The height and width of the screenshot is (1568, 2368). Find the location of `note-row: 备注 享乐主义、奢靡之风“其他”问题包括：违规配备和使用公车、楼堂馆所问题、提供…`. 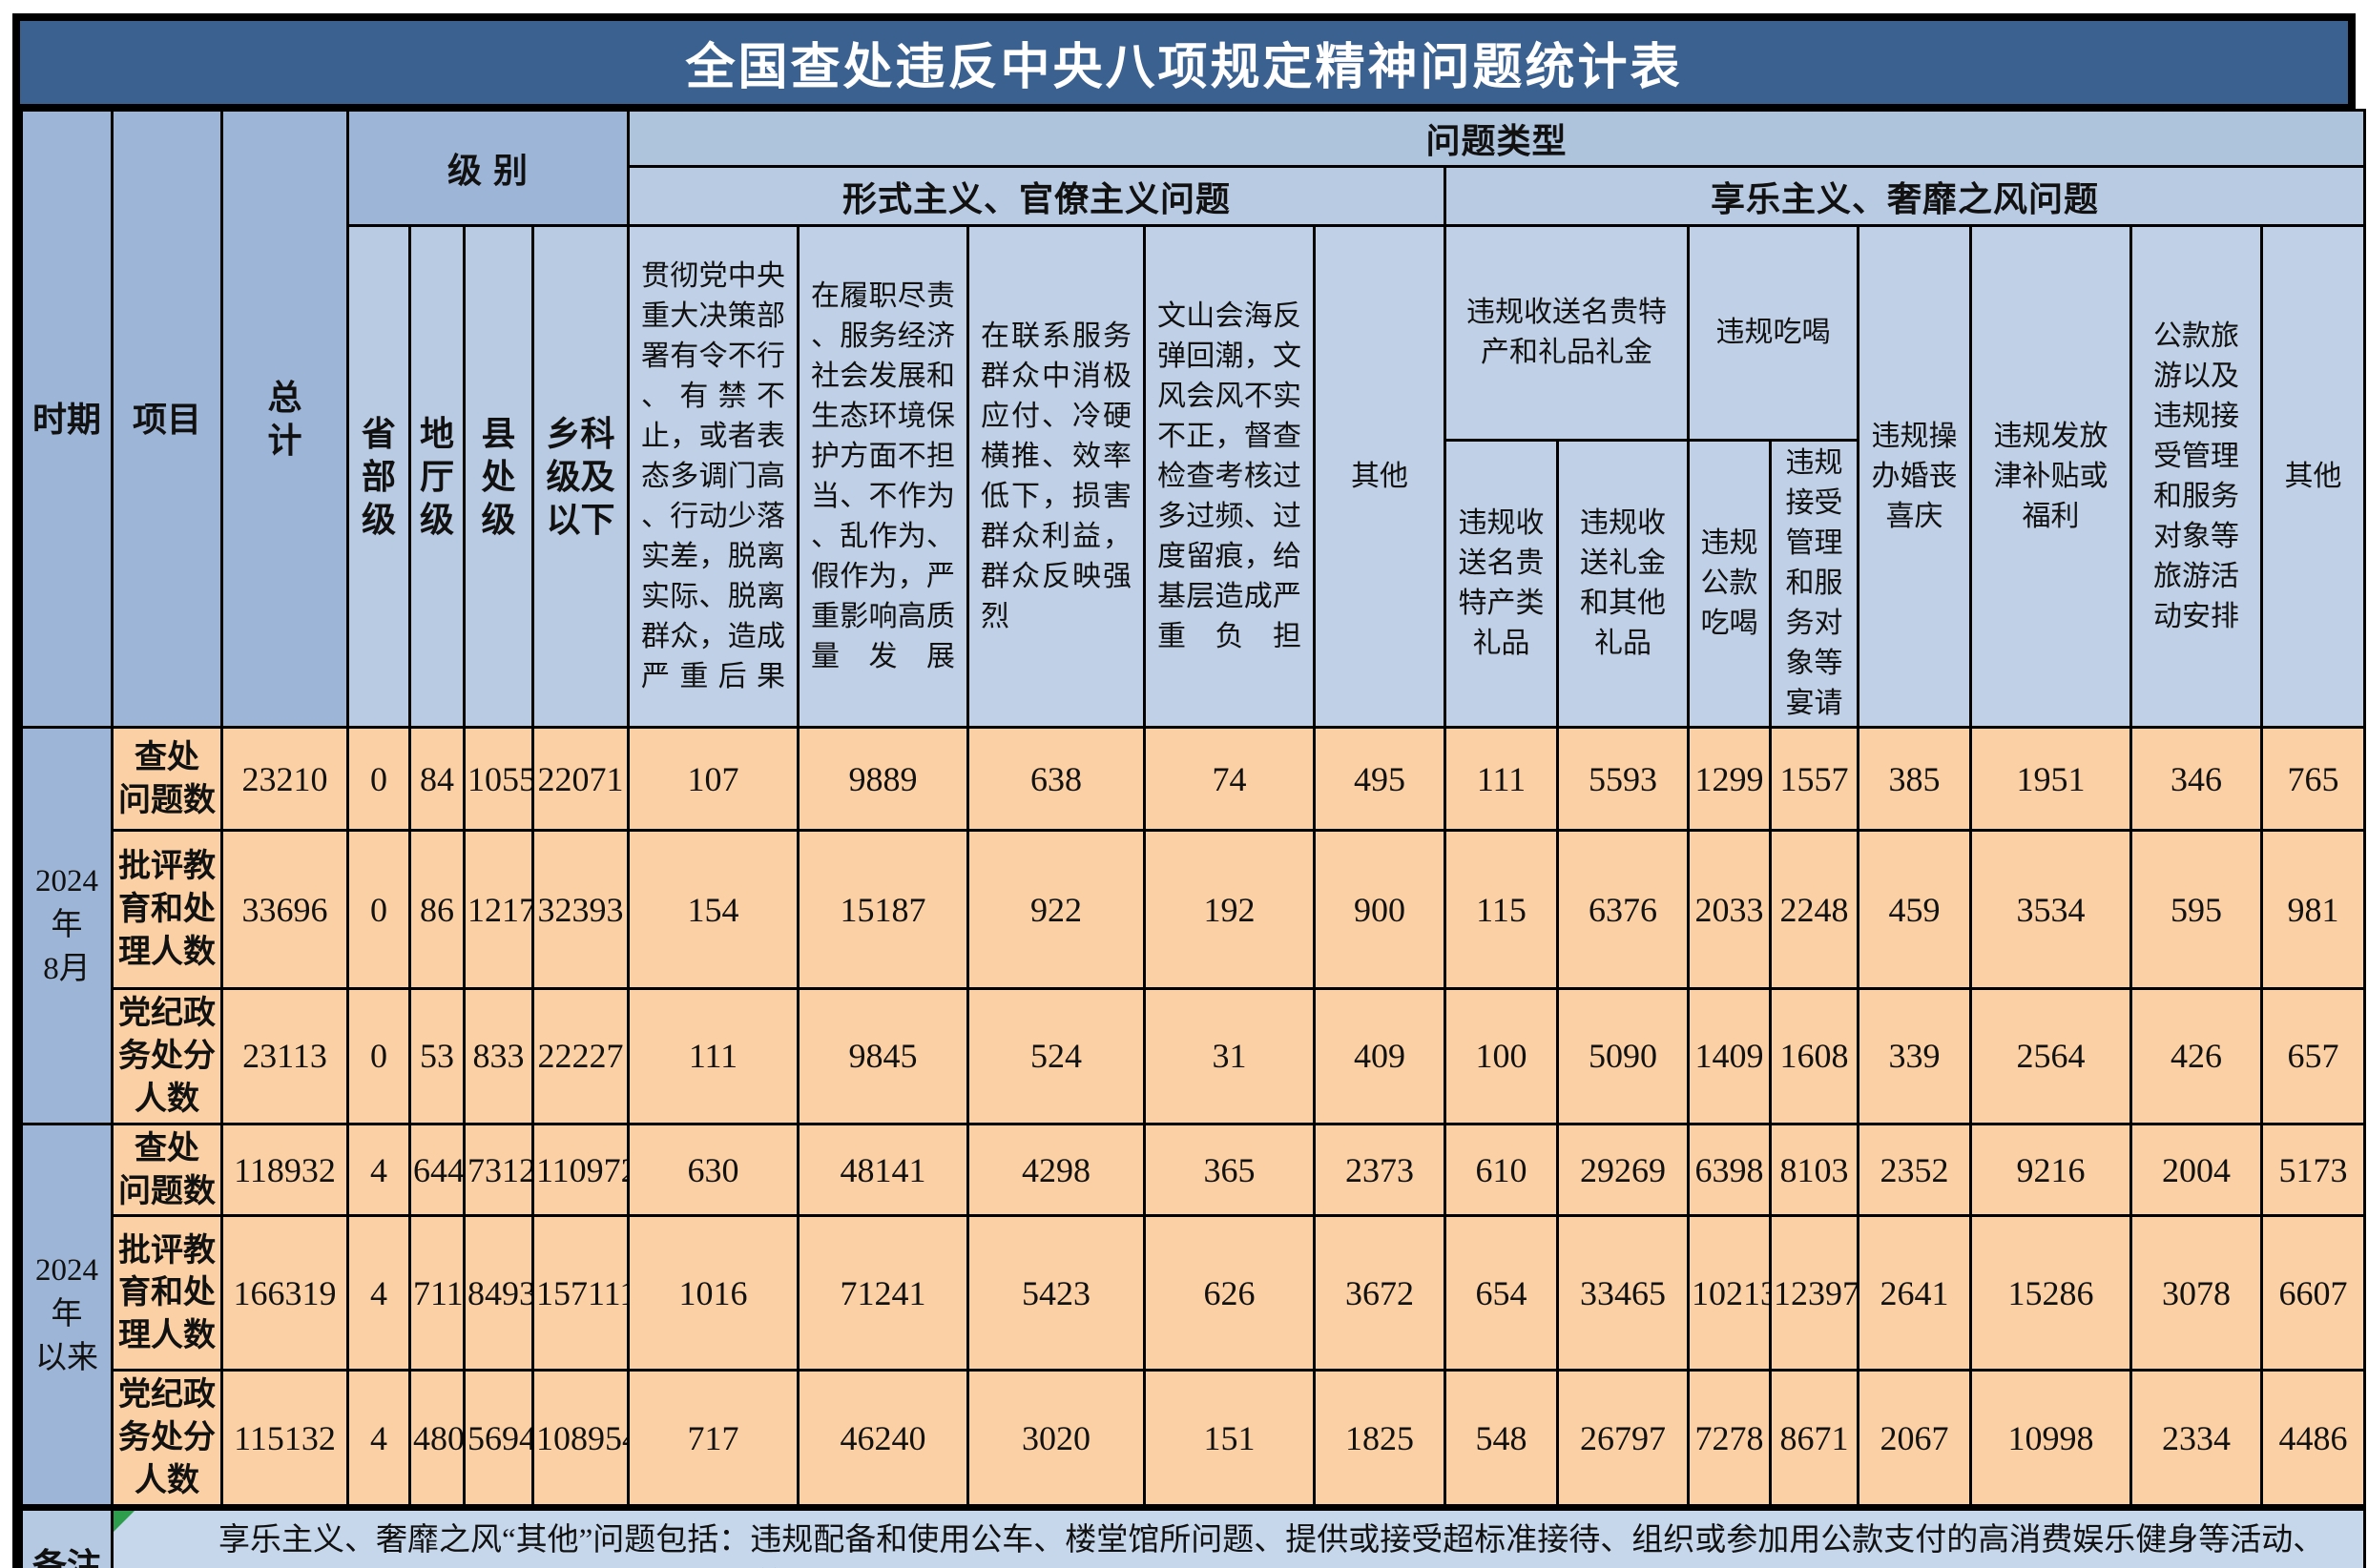

note-row: 备注 享乐主义、奢靡之风“其他”问题包括：违规配备和使用公车、楼堂馆所问题、提供… is located at coordinates (1193, 1536).